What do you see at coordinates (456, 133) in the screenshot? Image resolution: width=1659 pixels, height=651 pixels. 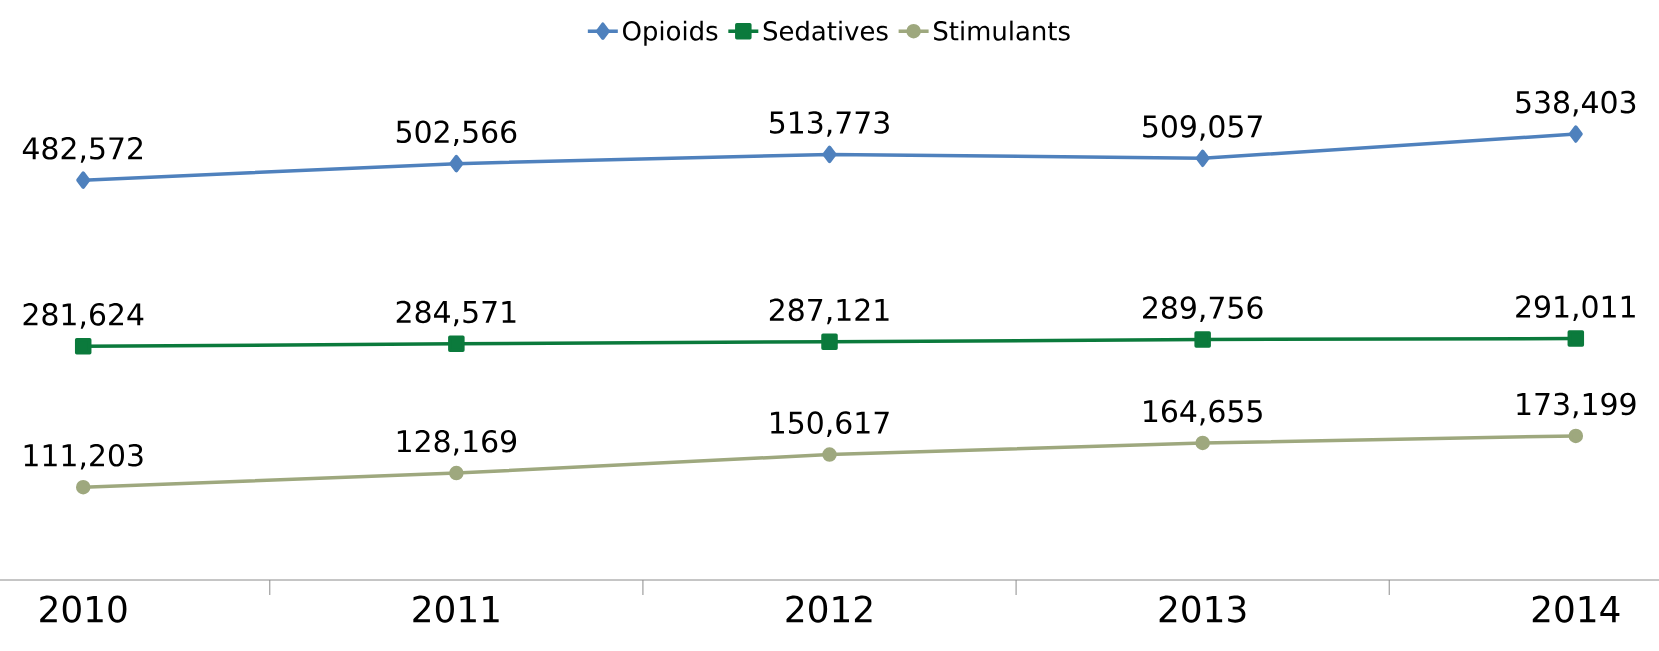 I see `data-label: 502,566` at bounding box center [456, 133].